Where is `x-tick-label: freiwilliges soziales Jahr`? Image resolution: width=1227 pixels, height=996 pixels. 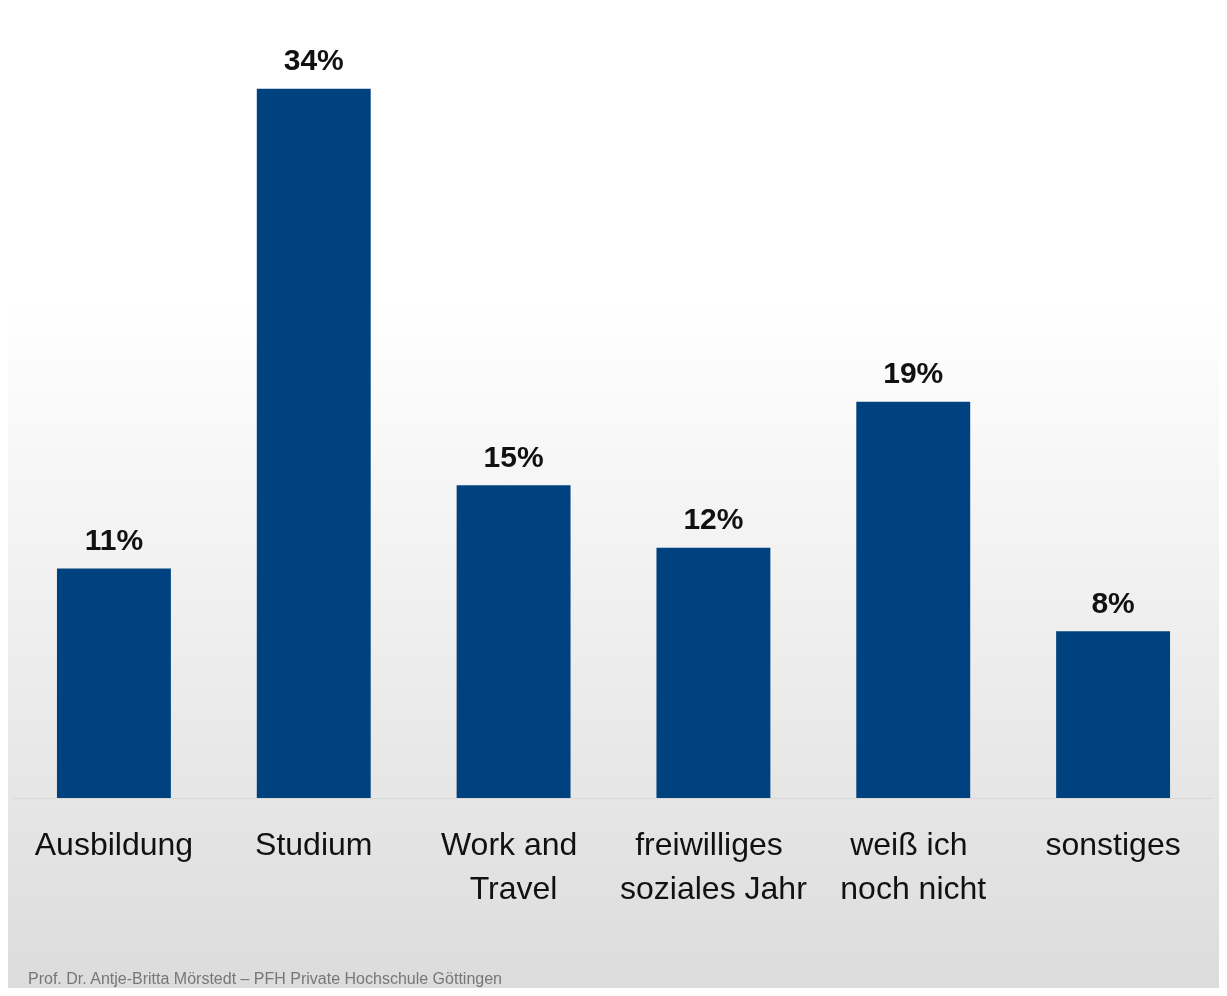
x-tick-label: freiwilliges soziales Jahr is located at coordinates (714, 866).